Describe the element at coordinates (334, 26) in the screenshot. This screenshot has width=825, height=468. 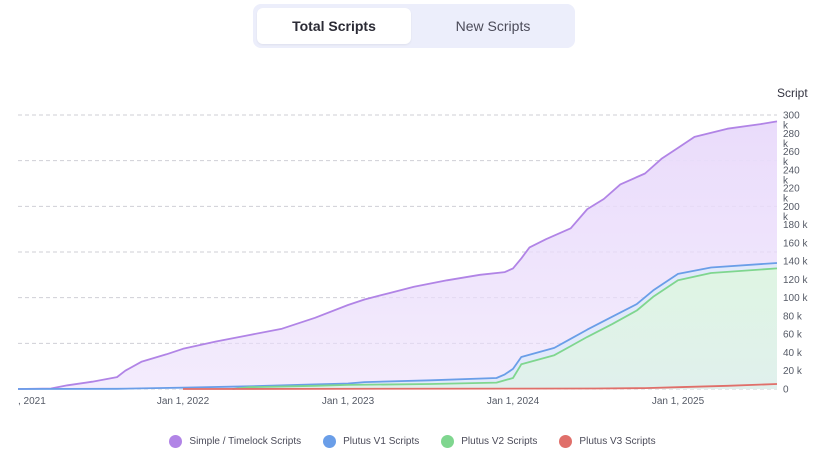
I see `tab-total-scripts: Total Scripts` at that location.